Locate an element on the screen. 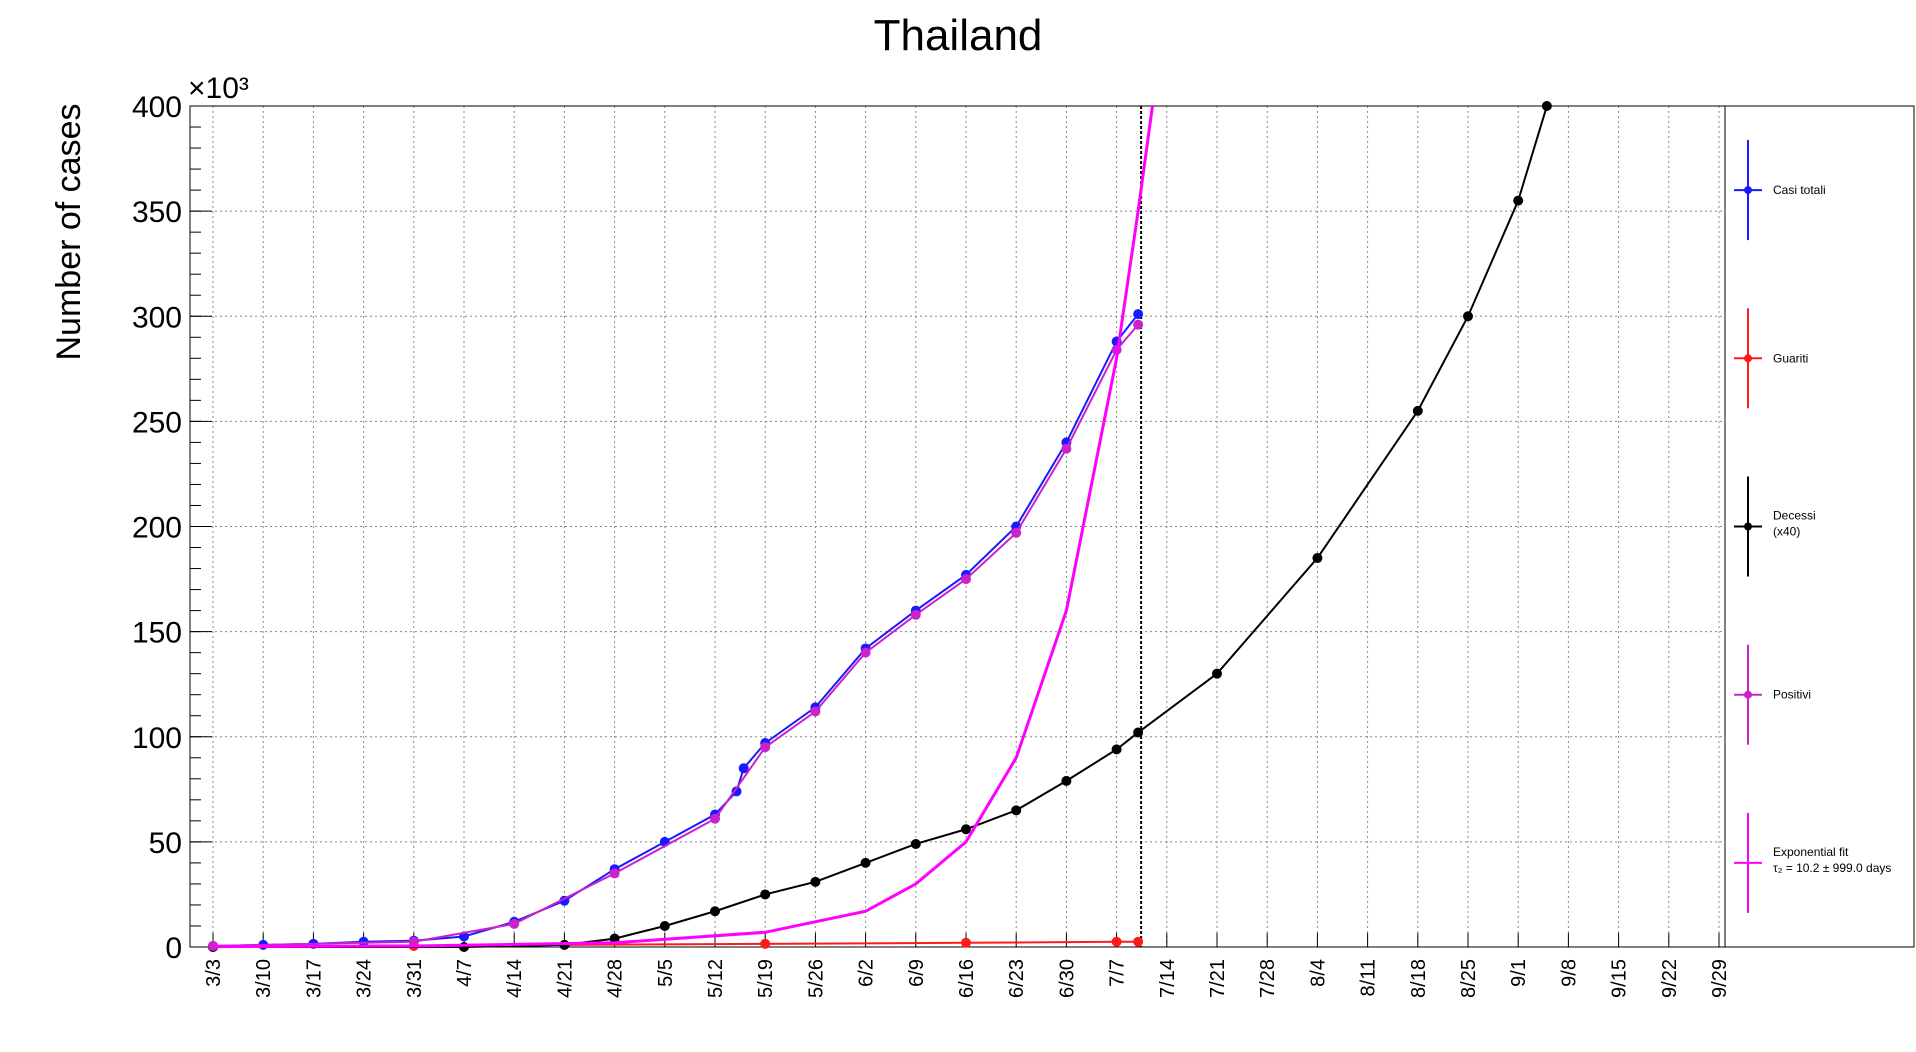 Image resolution: width=1916 pixels, height=1052 pixels. x-tick-label: 3/31 is located at coordinates (415, 978).